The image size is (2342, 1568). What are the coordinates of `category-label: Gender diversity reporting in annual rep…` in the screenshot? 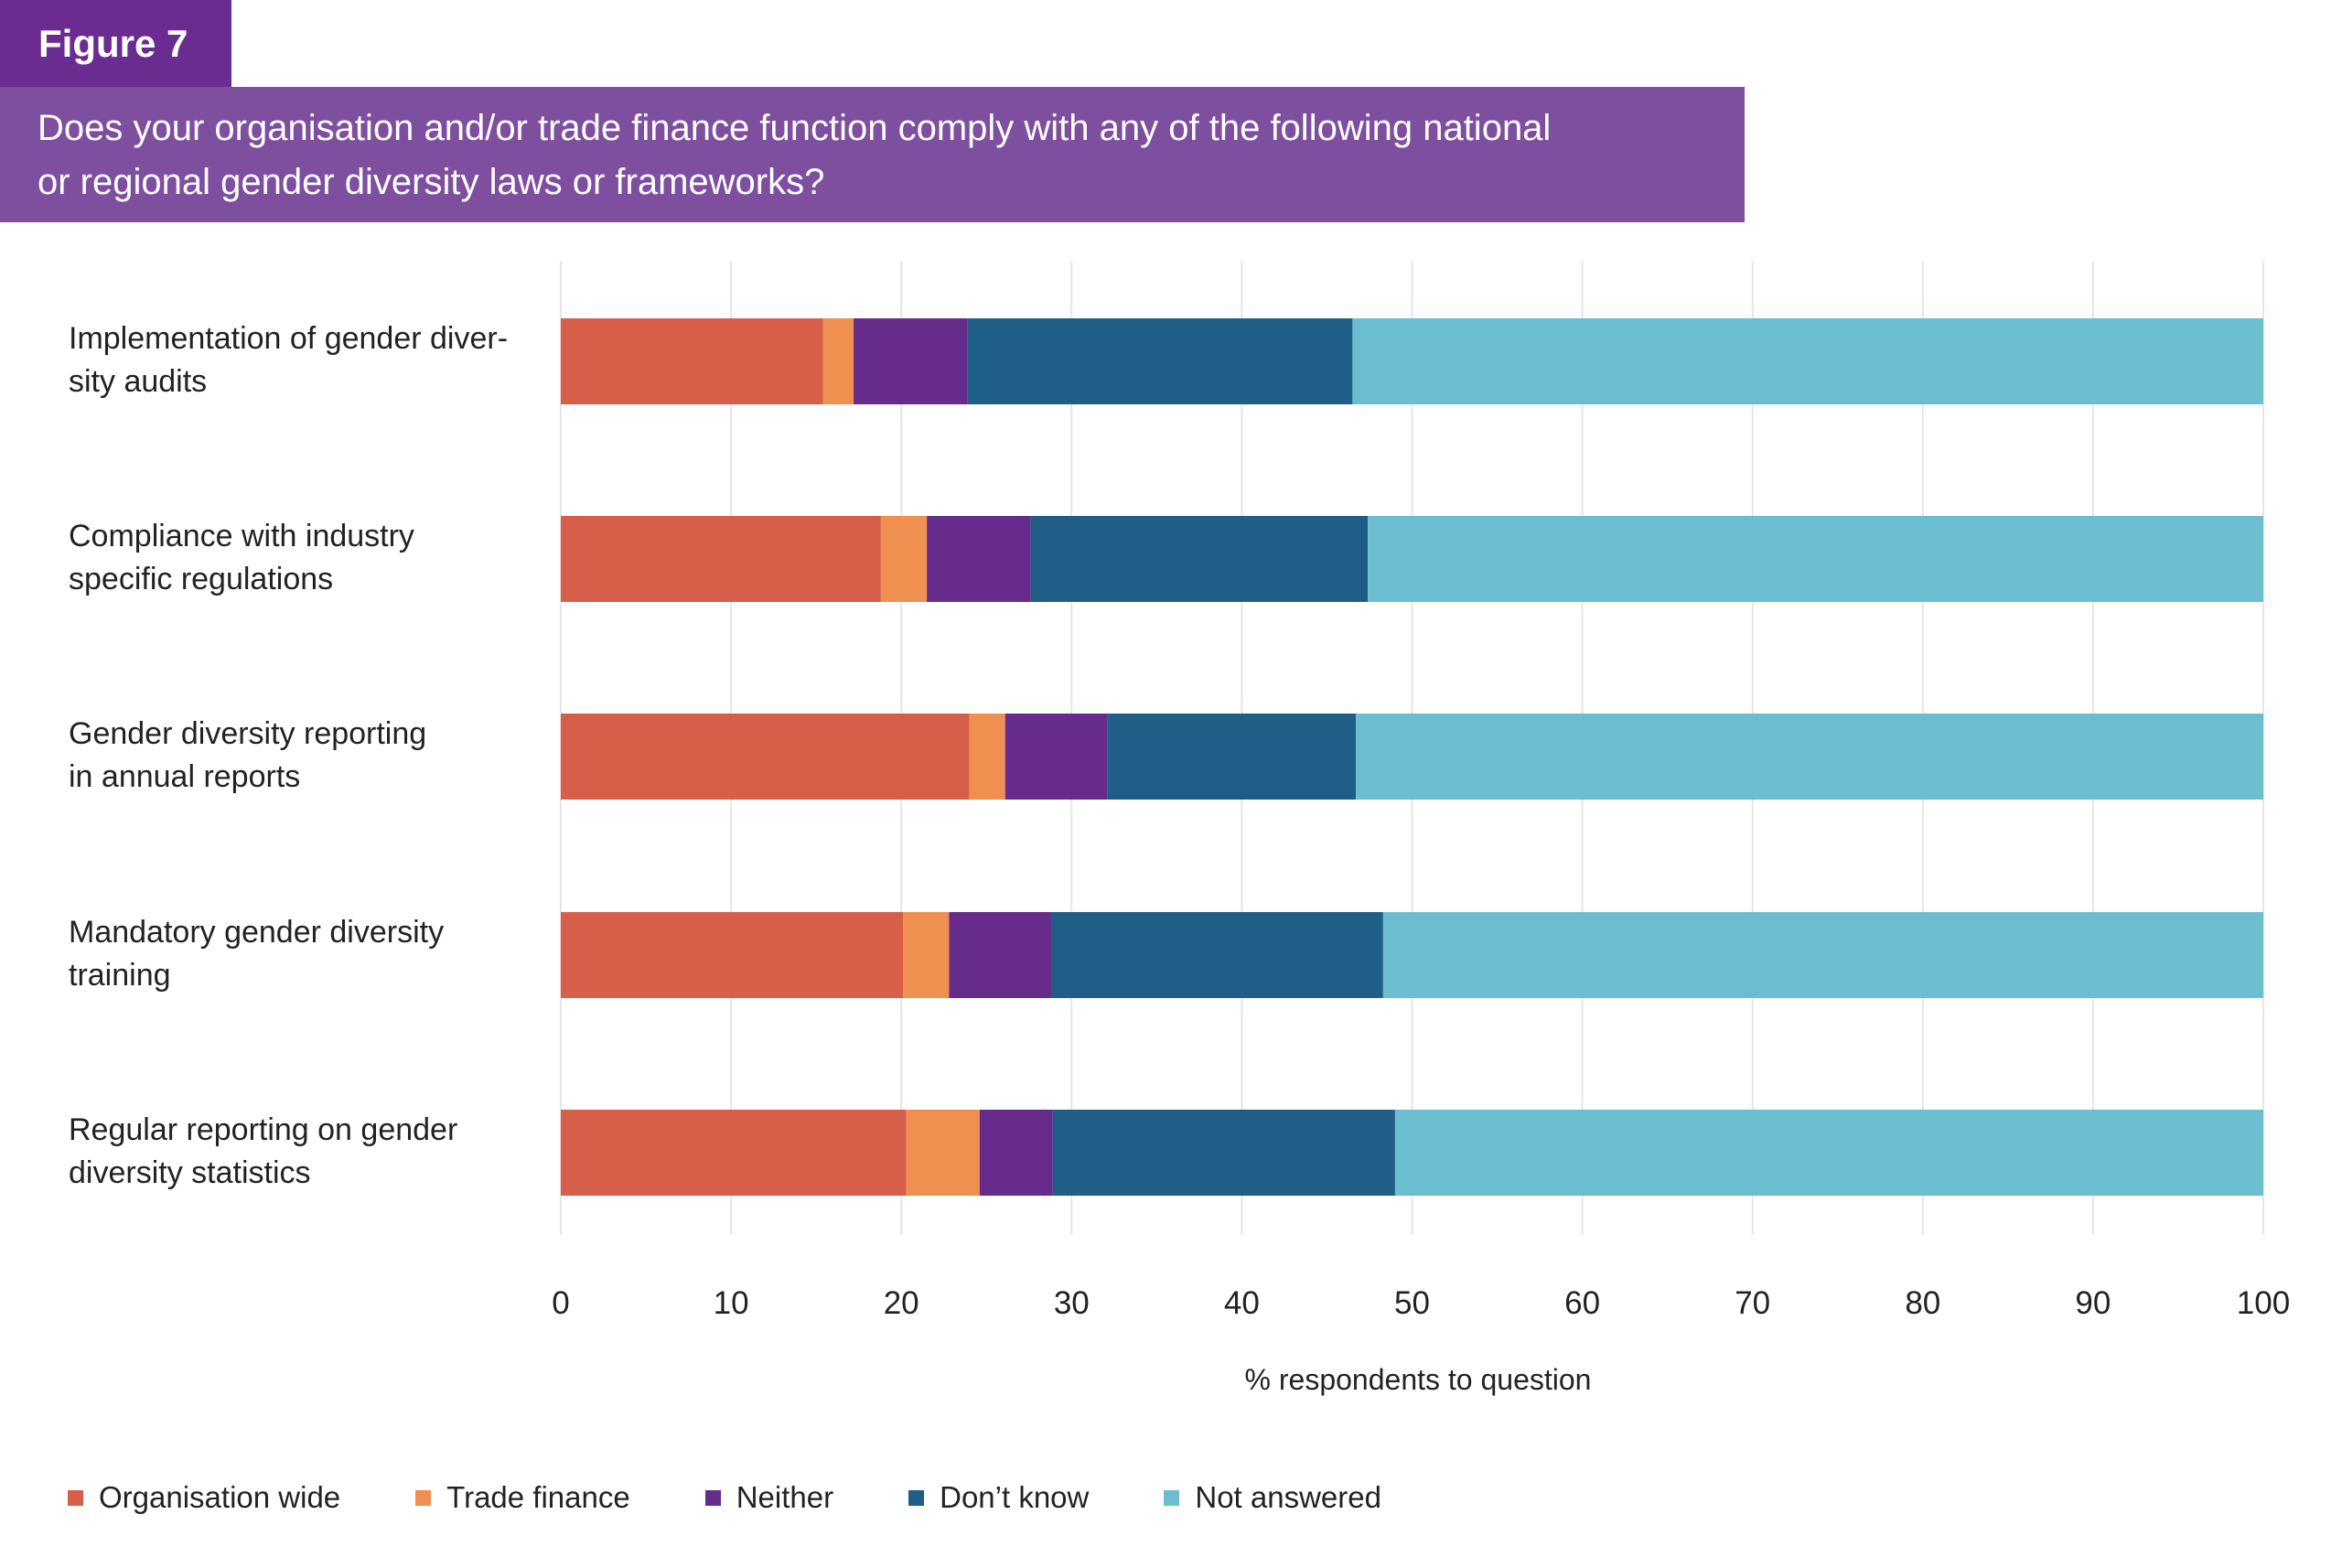 It's located at (248, 755).